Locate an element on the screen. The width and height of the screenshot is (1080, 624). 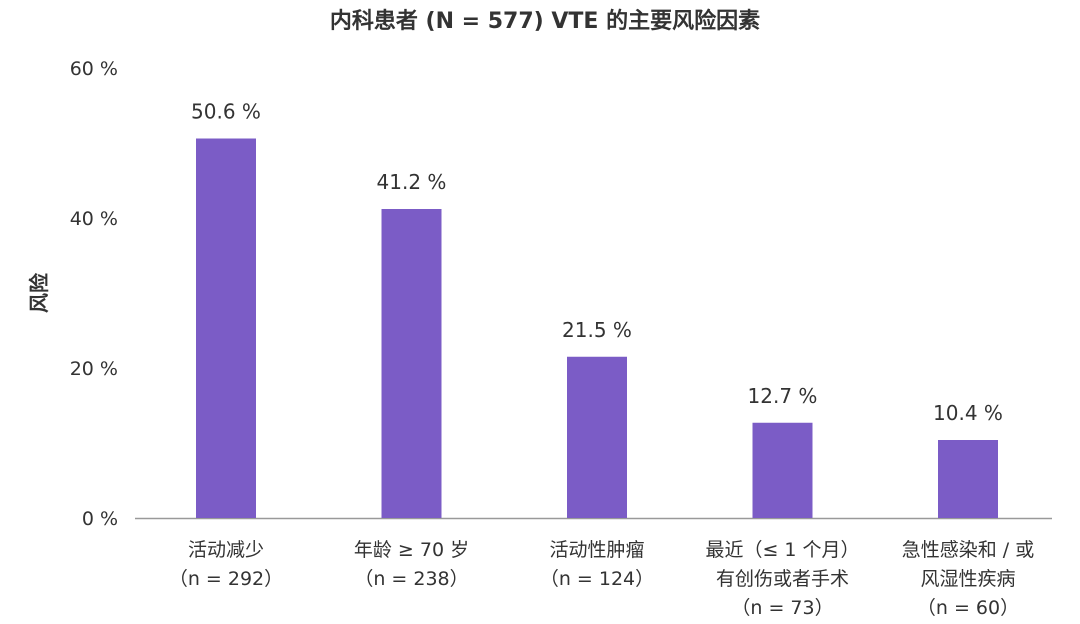
x-tick-label: （n = 60） is located at coordinates (968, 608).